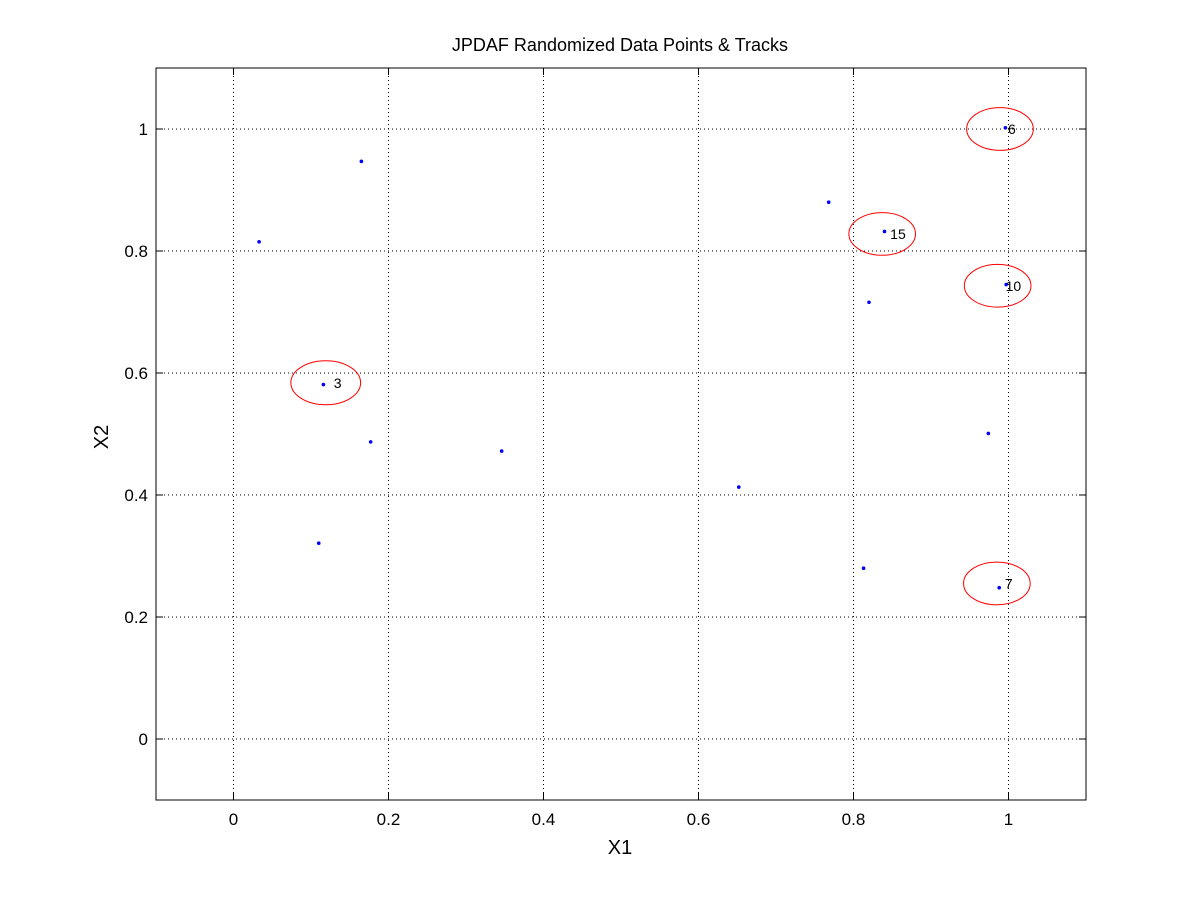 The width and height of the screenshot is (1200, 900). I want to click on x-tick-label: 0.2, so click(389, 819).